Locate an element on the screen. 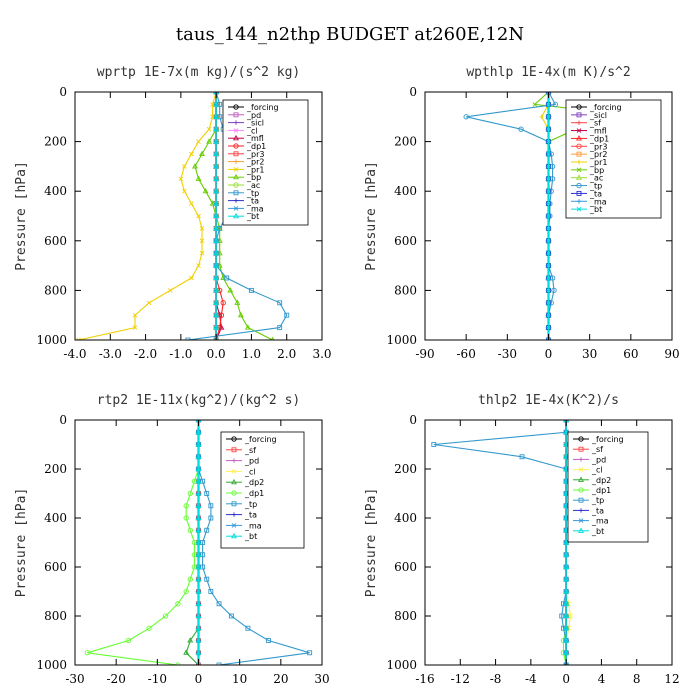 This screenshot has width=700, height=700. legend-label: _pr1 is located at coordinates (255, 169).